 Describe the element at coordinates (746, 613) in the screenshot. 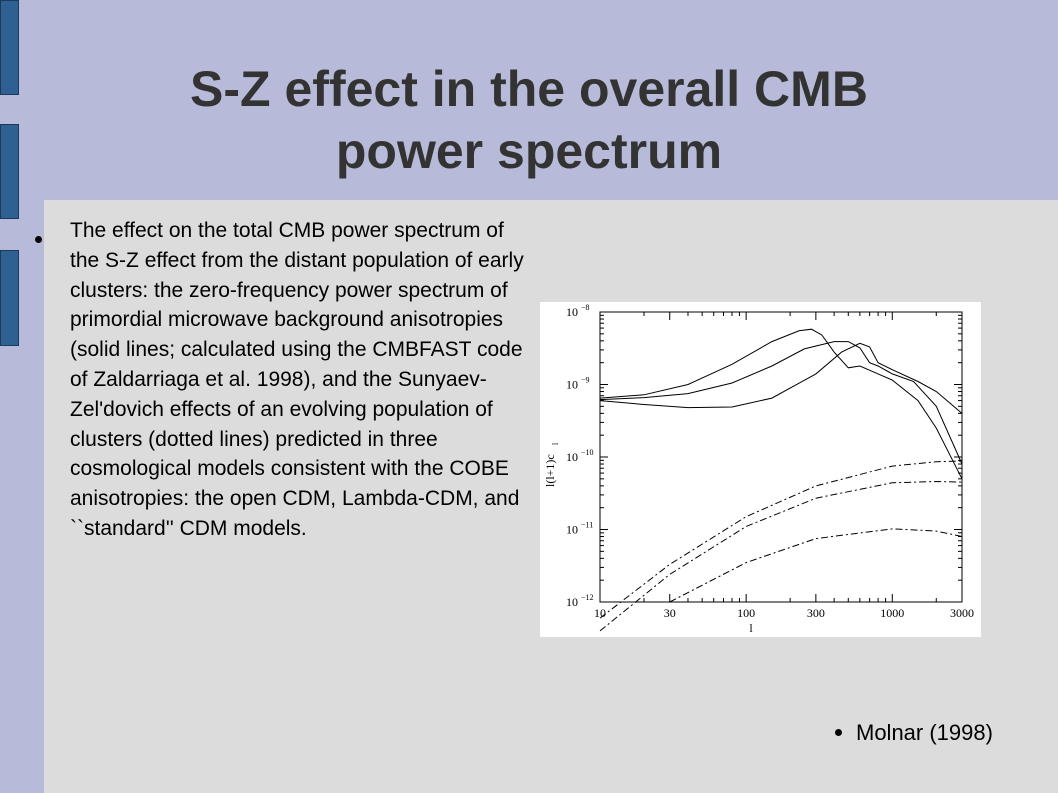

I see `x-tick-label: 100` at that location.